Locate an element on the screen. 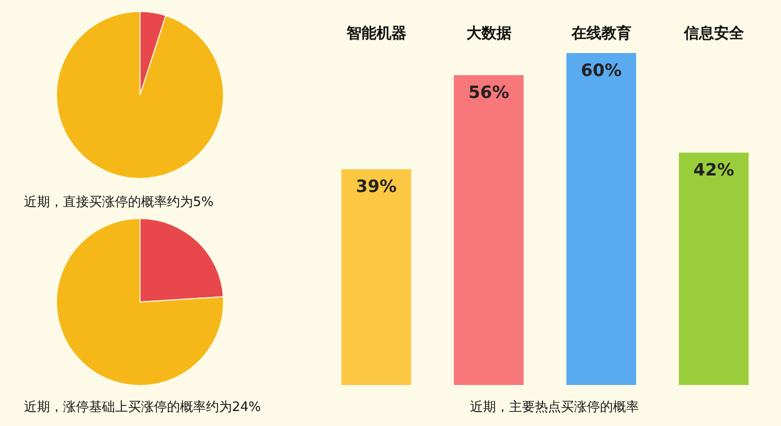  x-tick-label: 大数据 is located at coordinates (489, 33).